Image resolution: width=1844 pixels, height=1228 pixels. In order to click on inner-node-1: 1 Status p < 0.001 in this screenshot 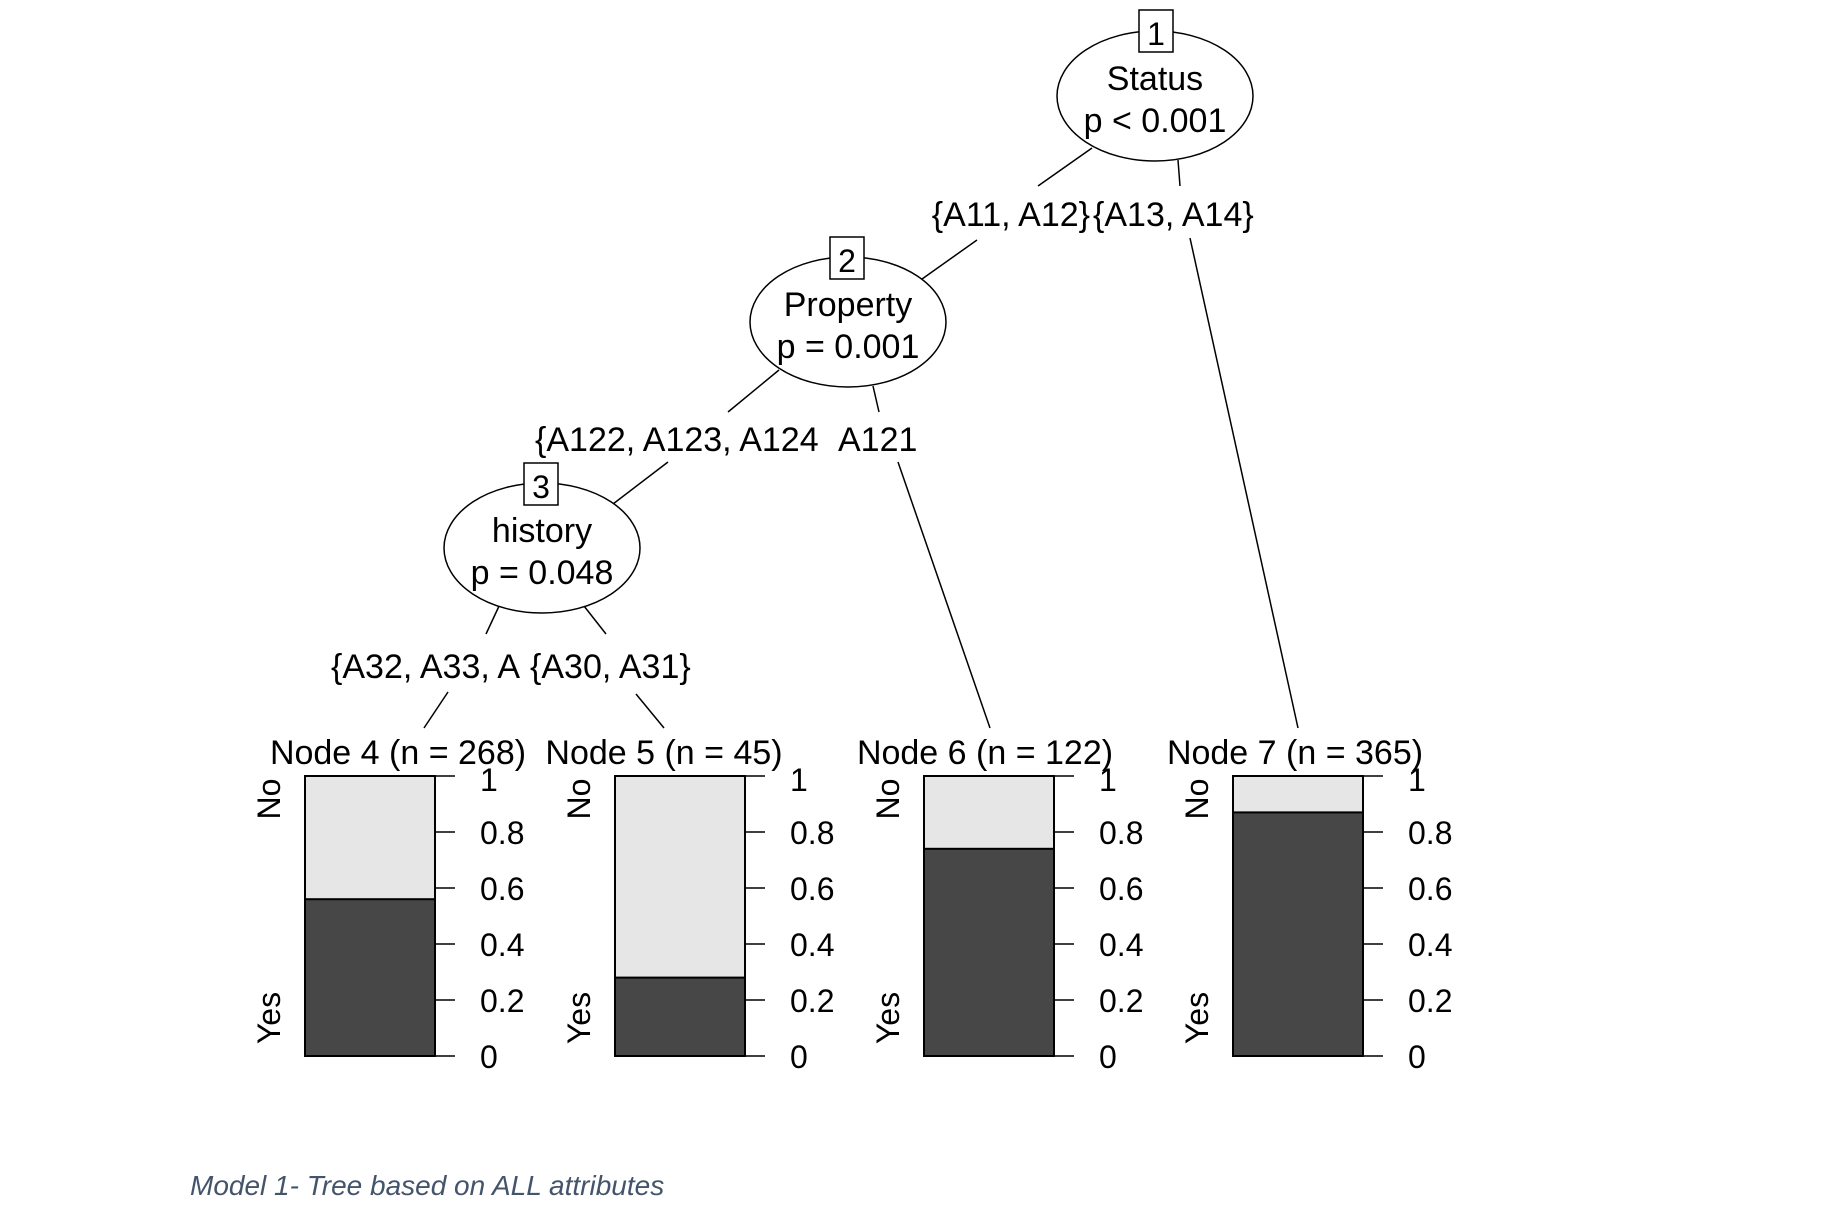, I will do `click(1155, 85)`.